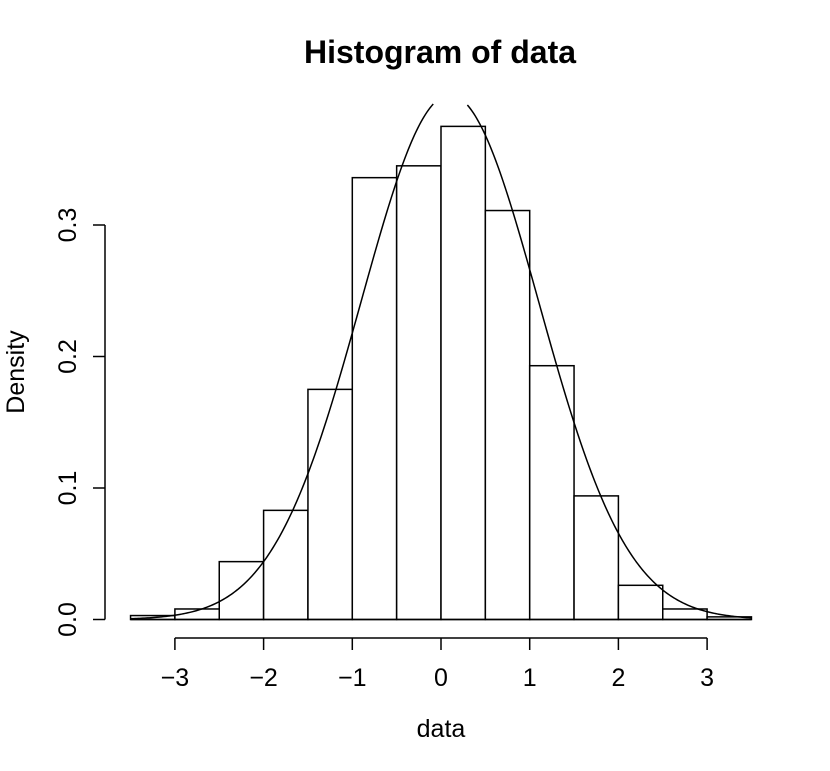  Describe the element at coordinates (441, 729) in the screenshot. I see `x-axis-label: data` at that location.